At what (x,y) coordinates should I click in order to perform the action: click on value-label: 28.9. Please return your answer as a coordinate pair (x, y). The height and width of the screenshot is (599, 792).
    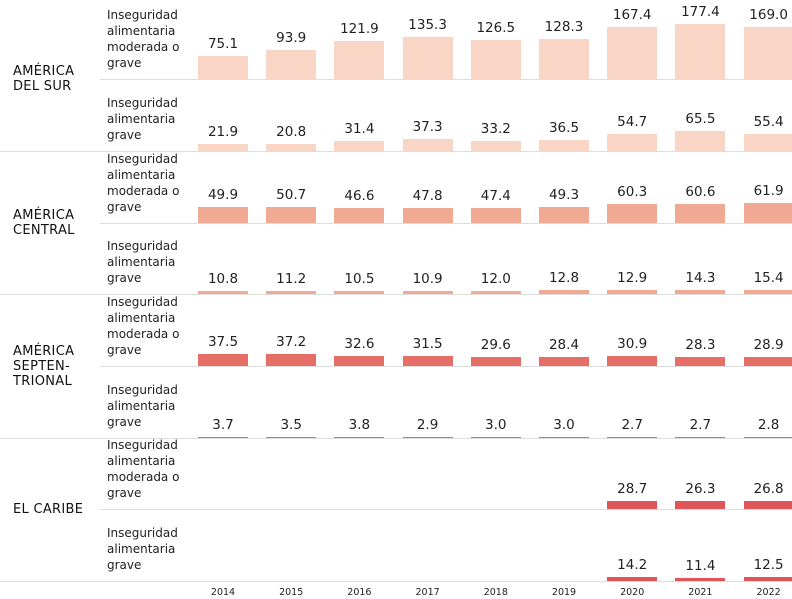
    Looking at the image, I should click on (768, 345).